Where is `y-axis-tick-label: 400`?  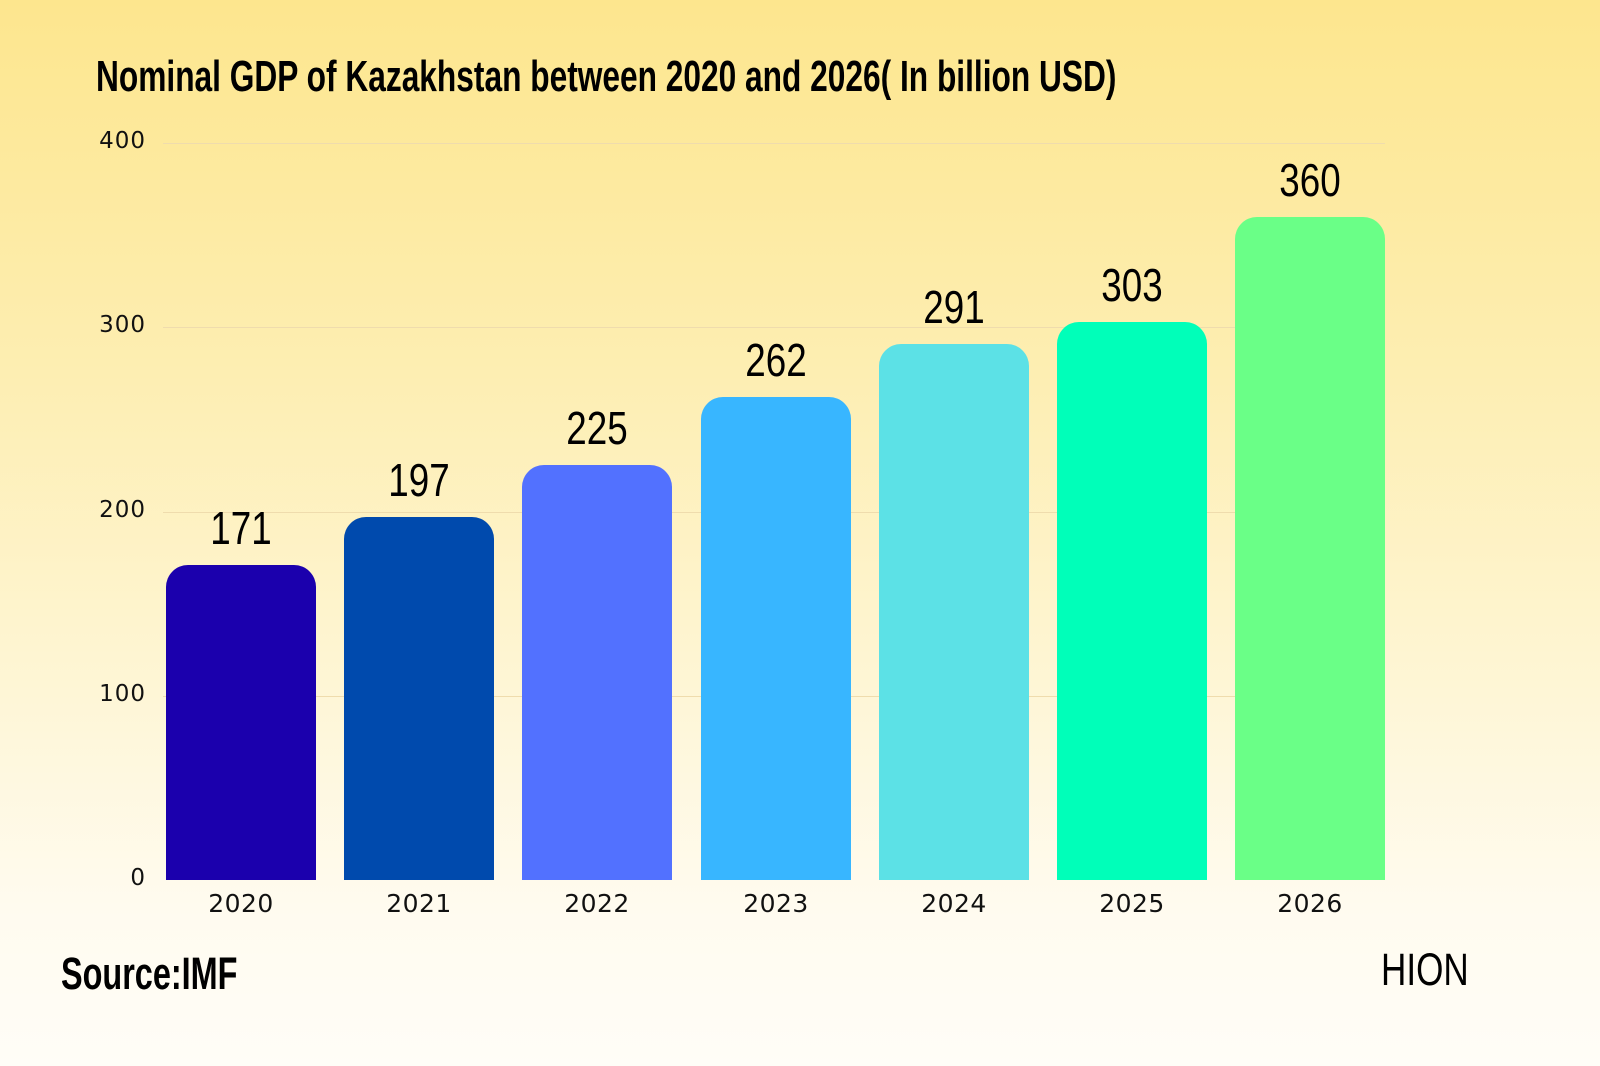 y-axis-tick-label: 400 is located at coordinates (122, 141).